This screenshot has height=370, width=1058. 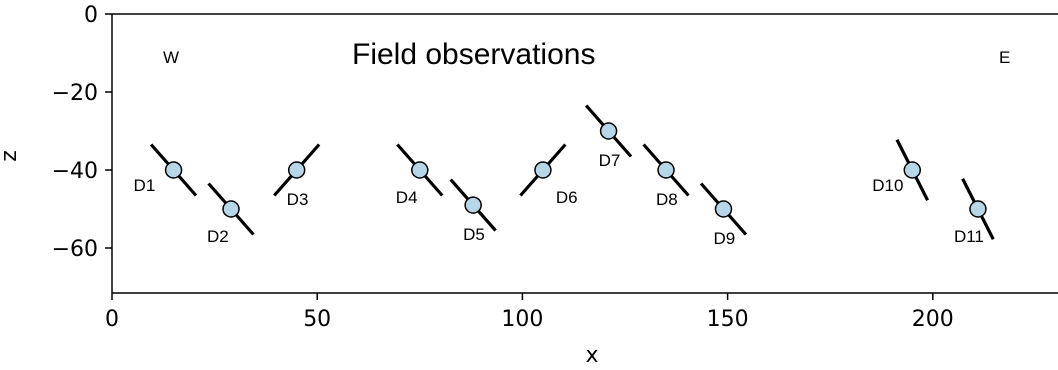 I want to click on x-tick-label: 200, so click(x=933, y=319).